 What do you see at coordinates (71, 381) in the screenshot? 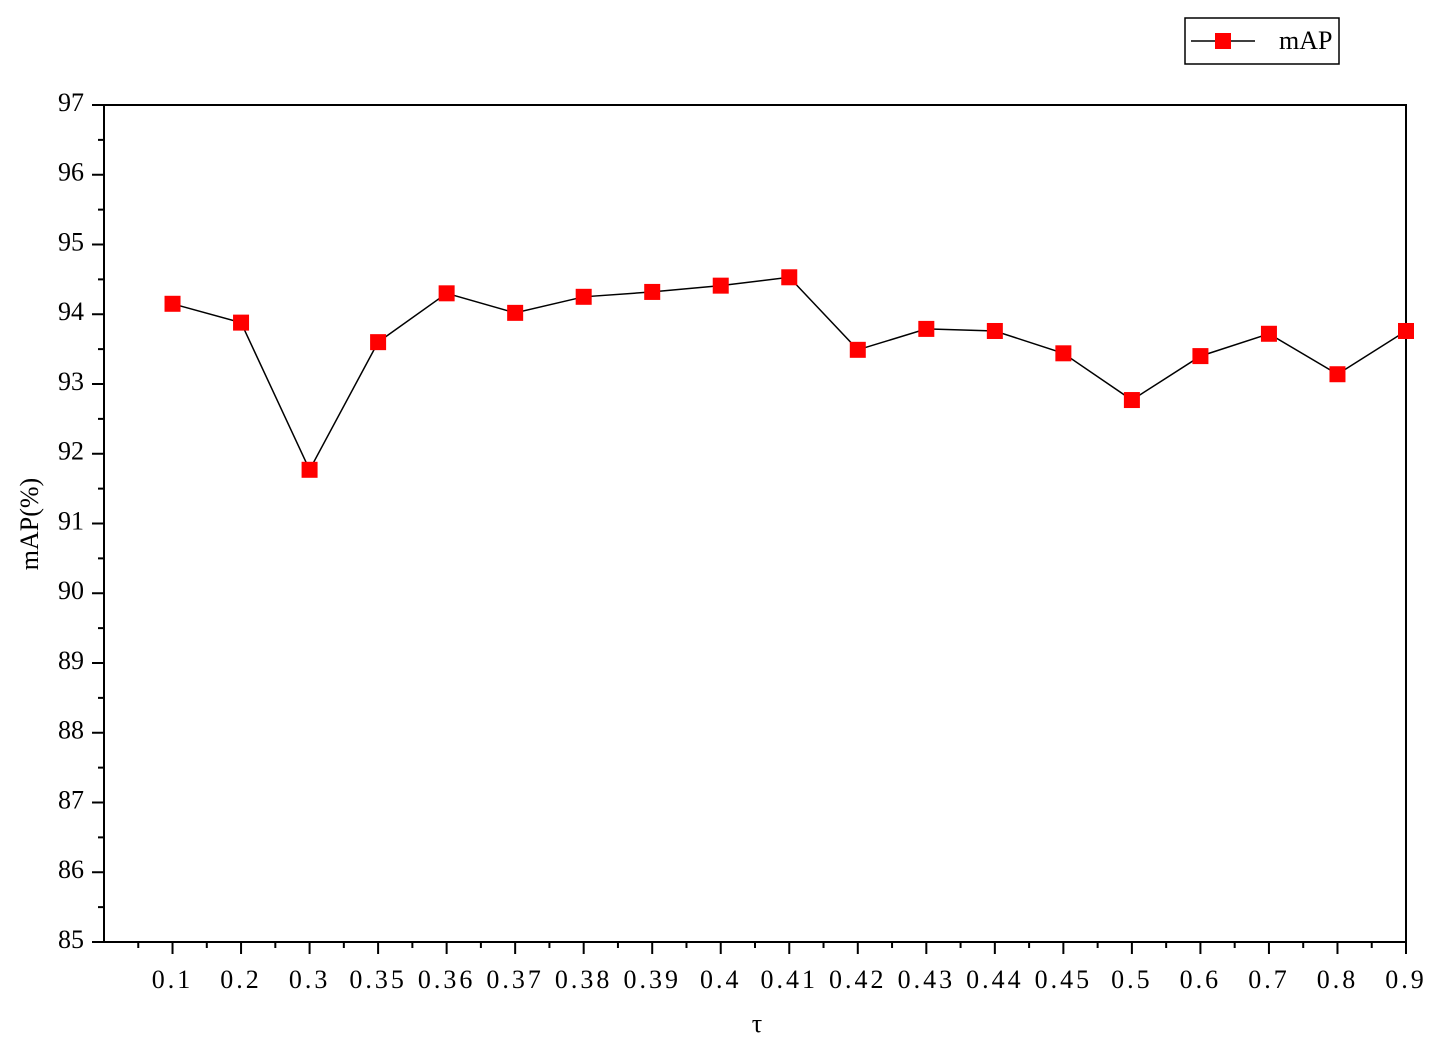
I see `y-tick-label: 93` at bounding box center [71, 381].